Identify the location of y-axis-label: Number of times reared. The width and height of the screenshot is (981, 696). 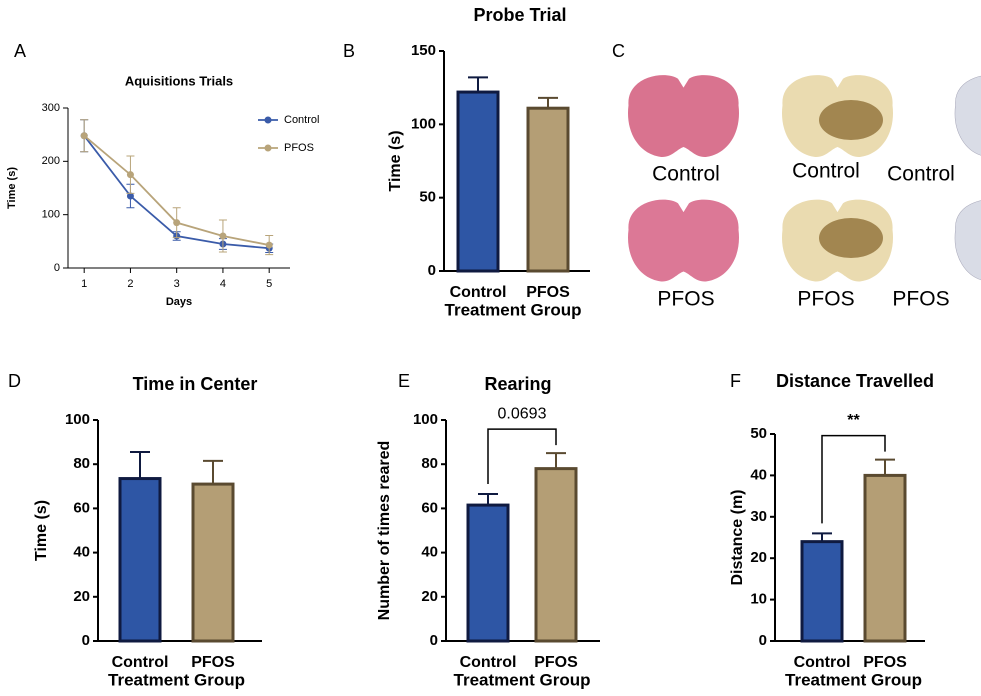
(384, 531).